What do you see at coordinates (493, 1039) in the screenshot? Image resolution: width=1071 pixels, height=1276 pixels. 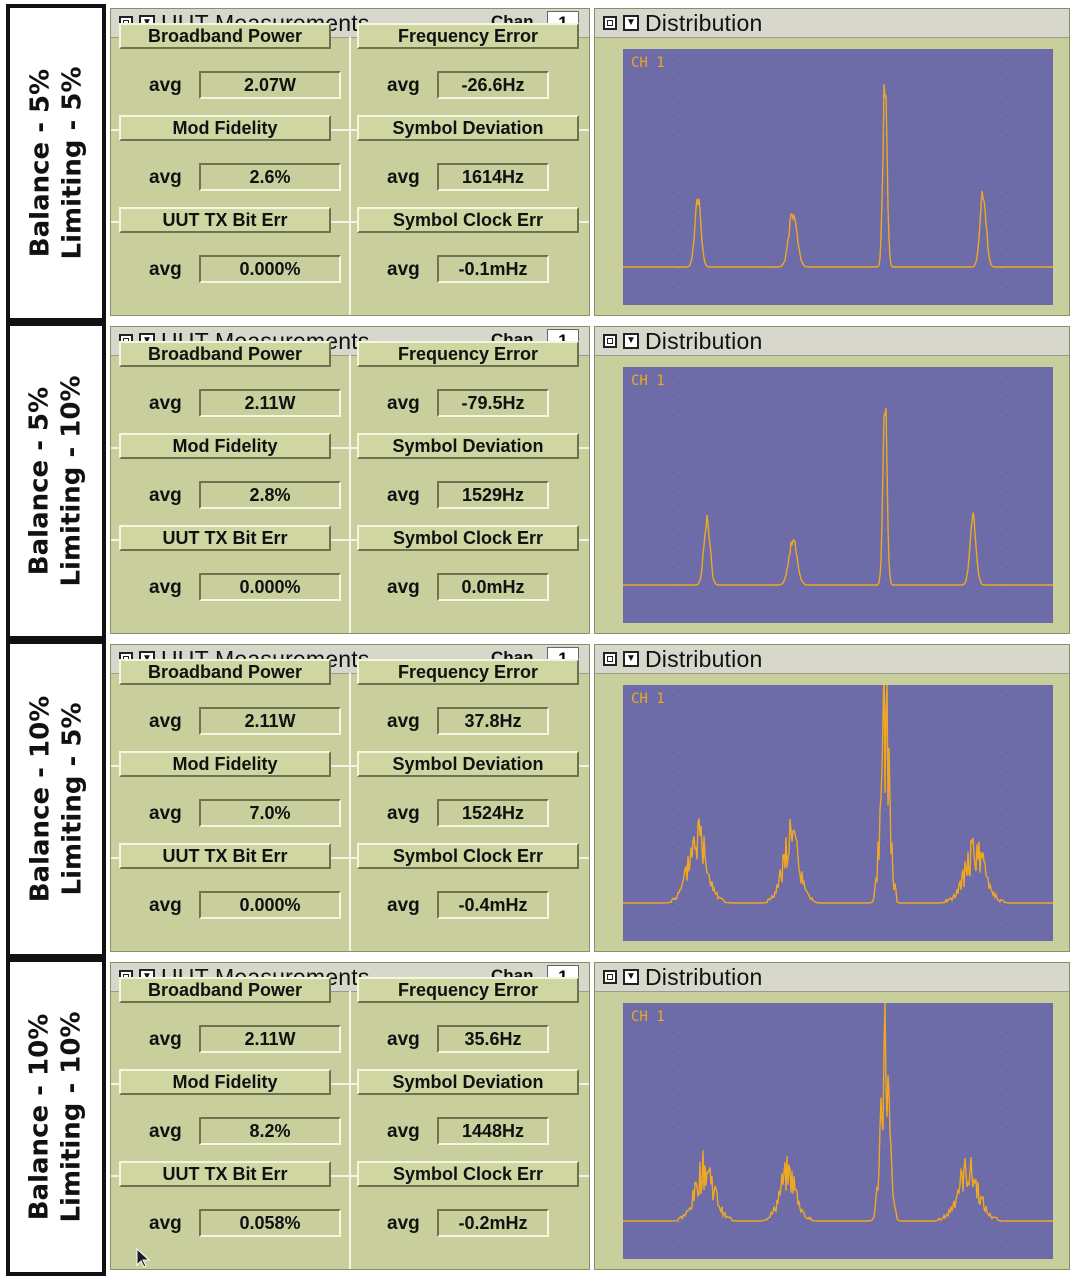 I see `frequency-error-value: 35.6Hz` at bounding box center [493, 1039].